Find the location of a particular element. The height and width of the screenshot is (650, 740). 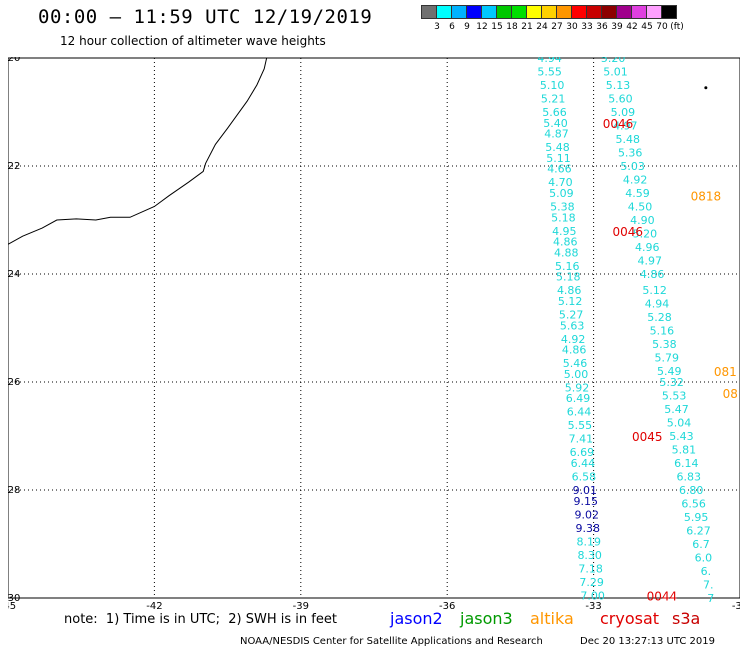

wave-height-value: 5.13 is located at coordinates (618, 85).